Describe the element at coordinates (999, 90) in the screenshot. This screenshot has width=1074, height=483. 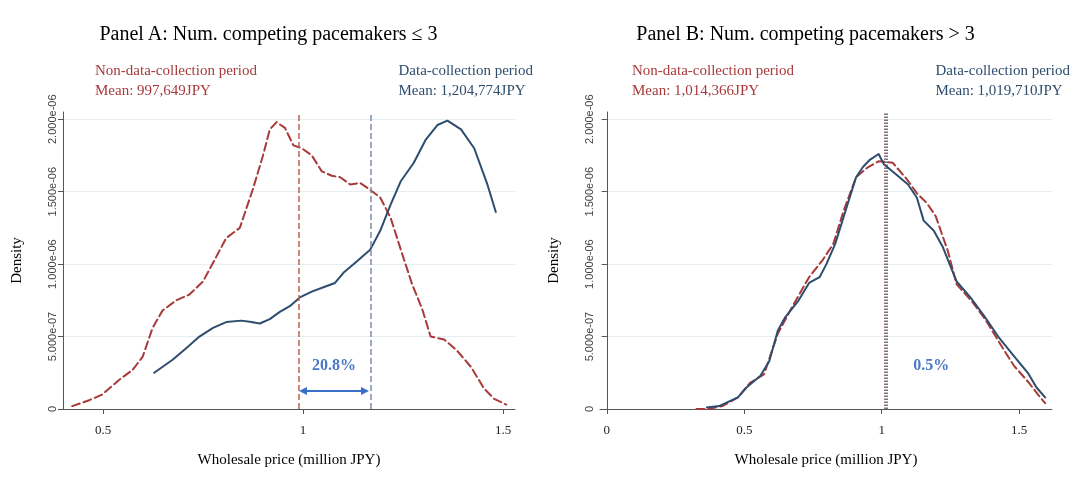
I see `text: Mean: 1,019,710JPY` at that location.